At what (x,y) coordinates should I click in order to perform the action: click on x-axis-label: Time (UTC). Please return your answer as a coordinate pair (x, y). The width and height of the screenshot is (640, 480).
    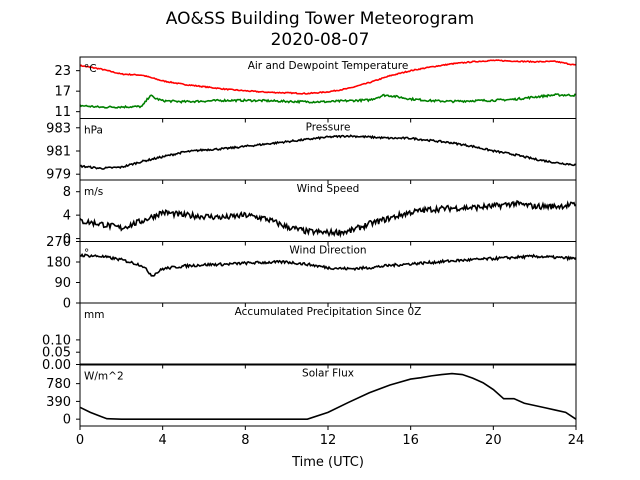
    Looking at the image, I should click on (327, 462).